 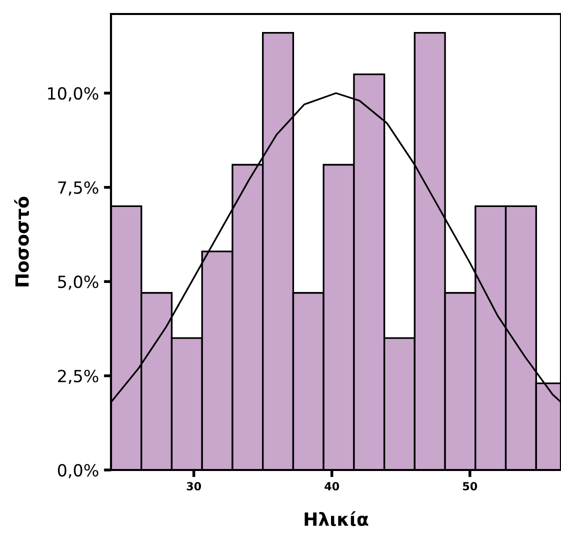 What do you see at coordinates (78, 377) in the screenshot?
I see `y-tick-label: 2,5%` at bounding box center [78, 377].